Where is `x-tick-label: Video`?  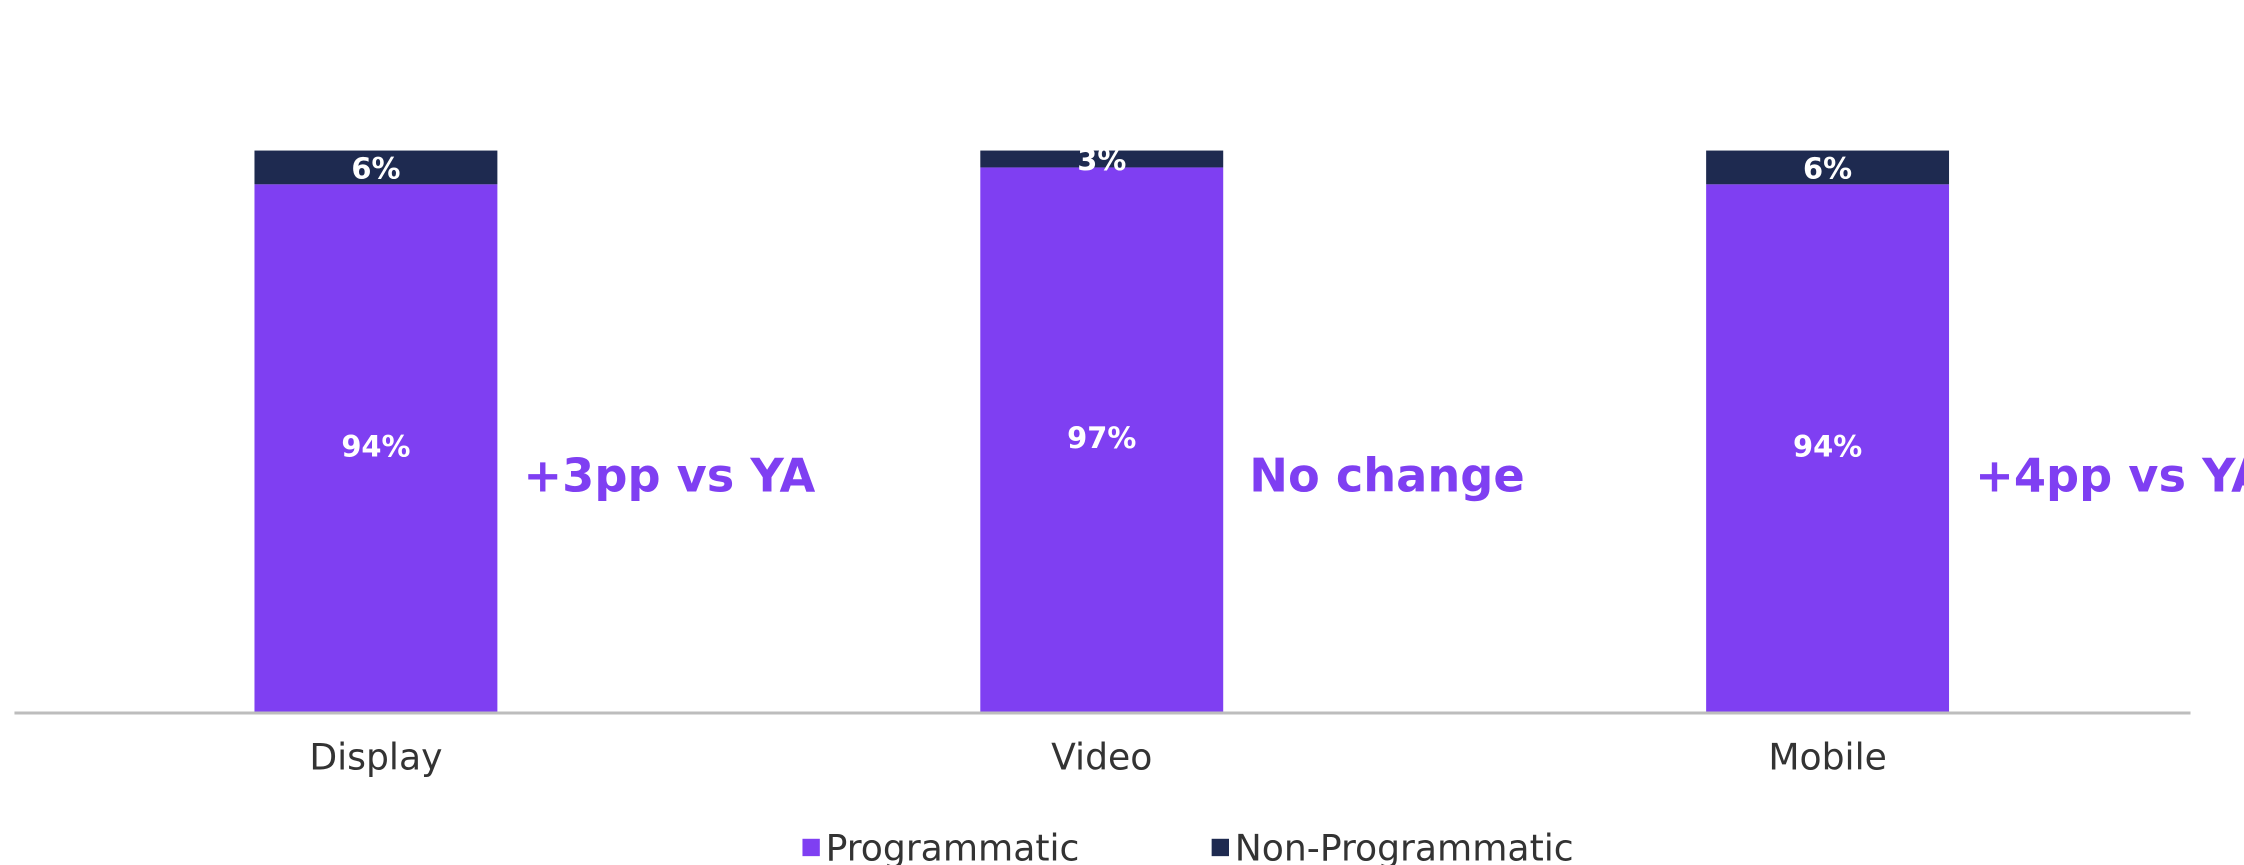 x-tick-label: Video is located at coordinates (1101, 756).